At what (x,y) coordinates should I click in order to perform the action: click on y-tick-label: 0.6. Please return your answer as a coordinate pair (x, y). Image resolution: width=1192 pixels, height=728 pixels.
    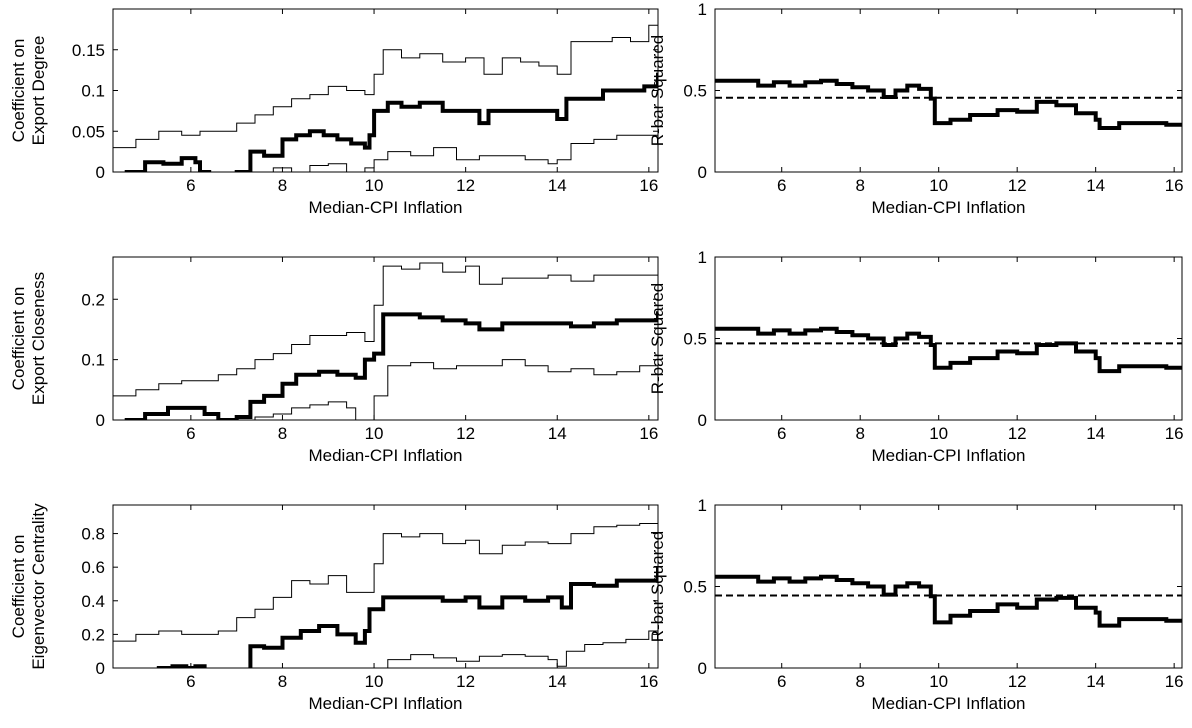
    Looking at the image, I should click on (93, 567).